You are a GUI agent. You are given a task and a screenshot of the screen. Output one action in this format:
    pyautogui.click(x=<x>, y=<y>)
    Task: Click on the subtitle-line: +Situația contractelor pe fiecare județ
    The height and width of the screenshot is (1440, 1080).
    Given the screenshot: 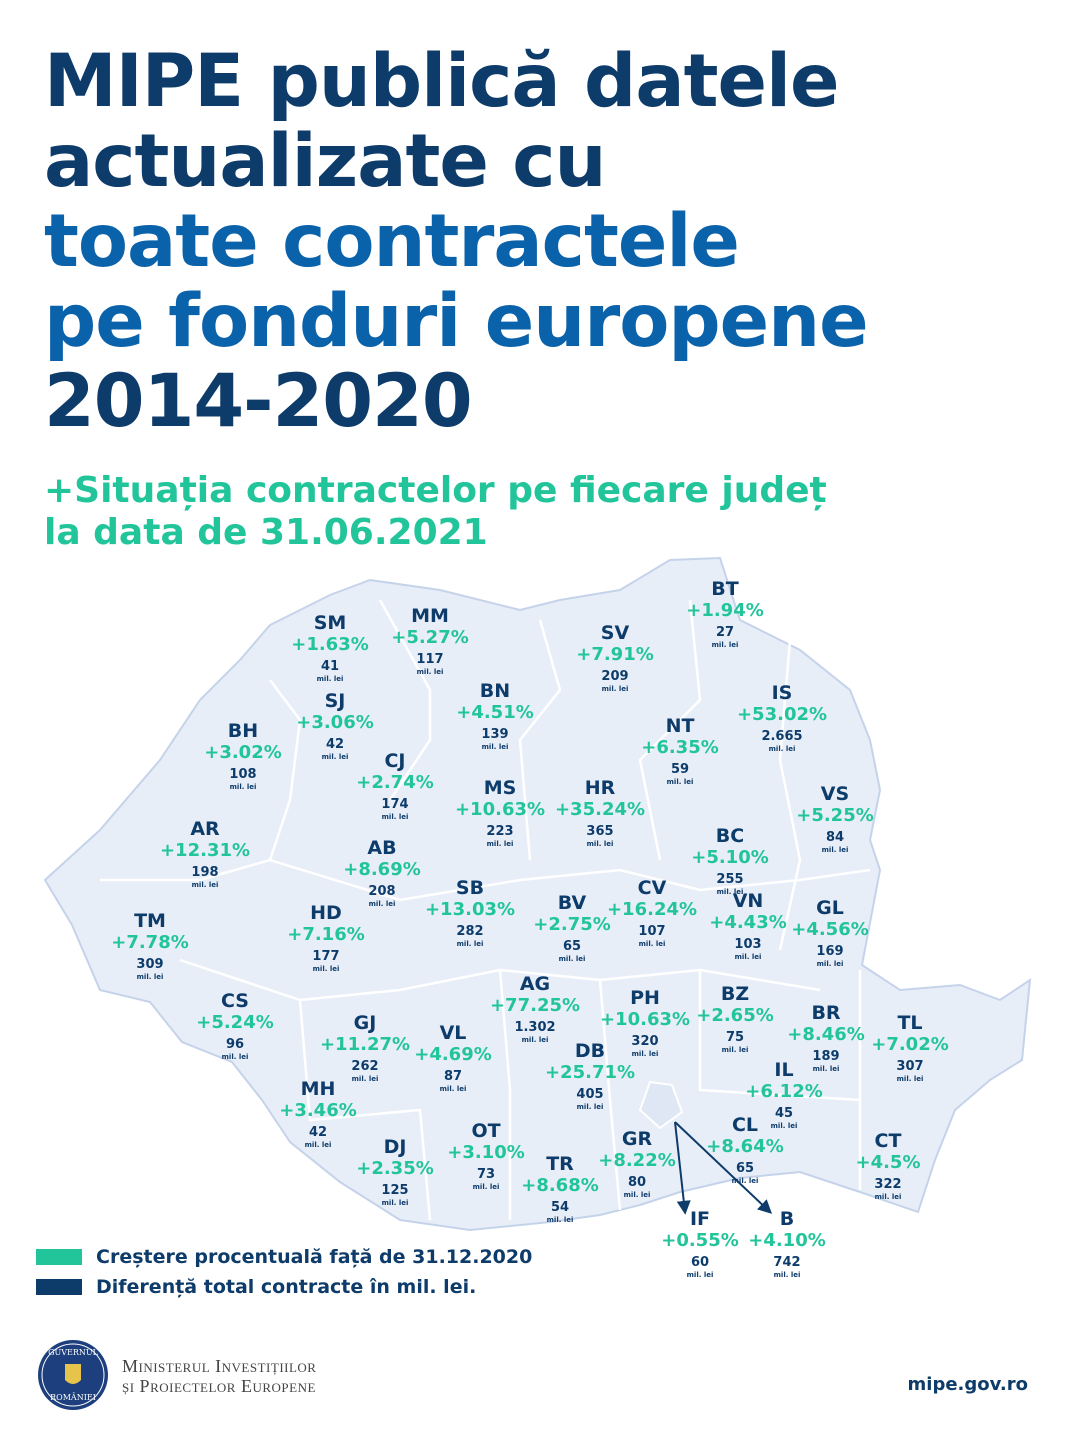 What is the action you would take?
    pyautogui.click(x=435, y=490)
    